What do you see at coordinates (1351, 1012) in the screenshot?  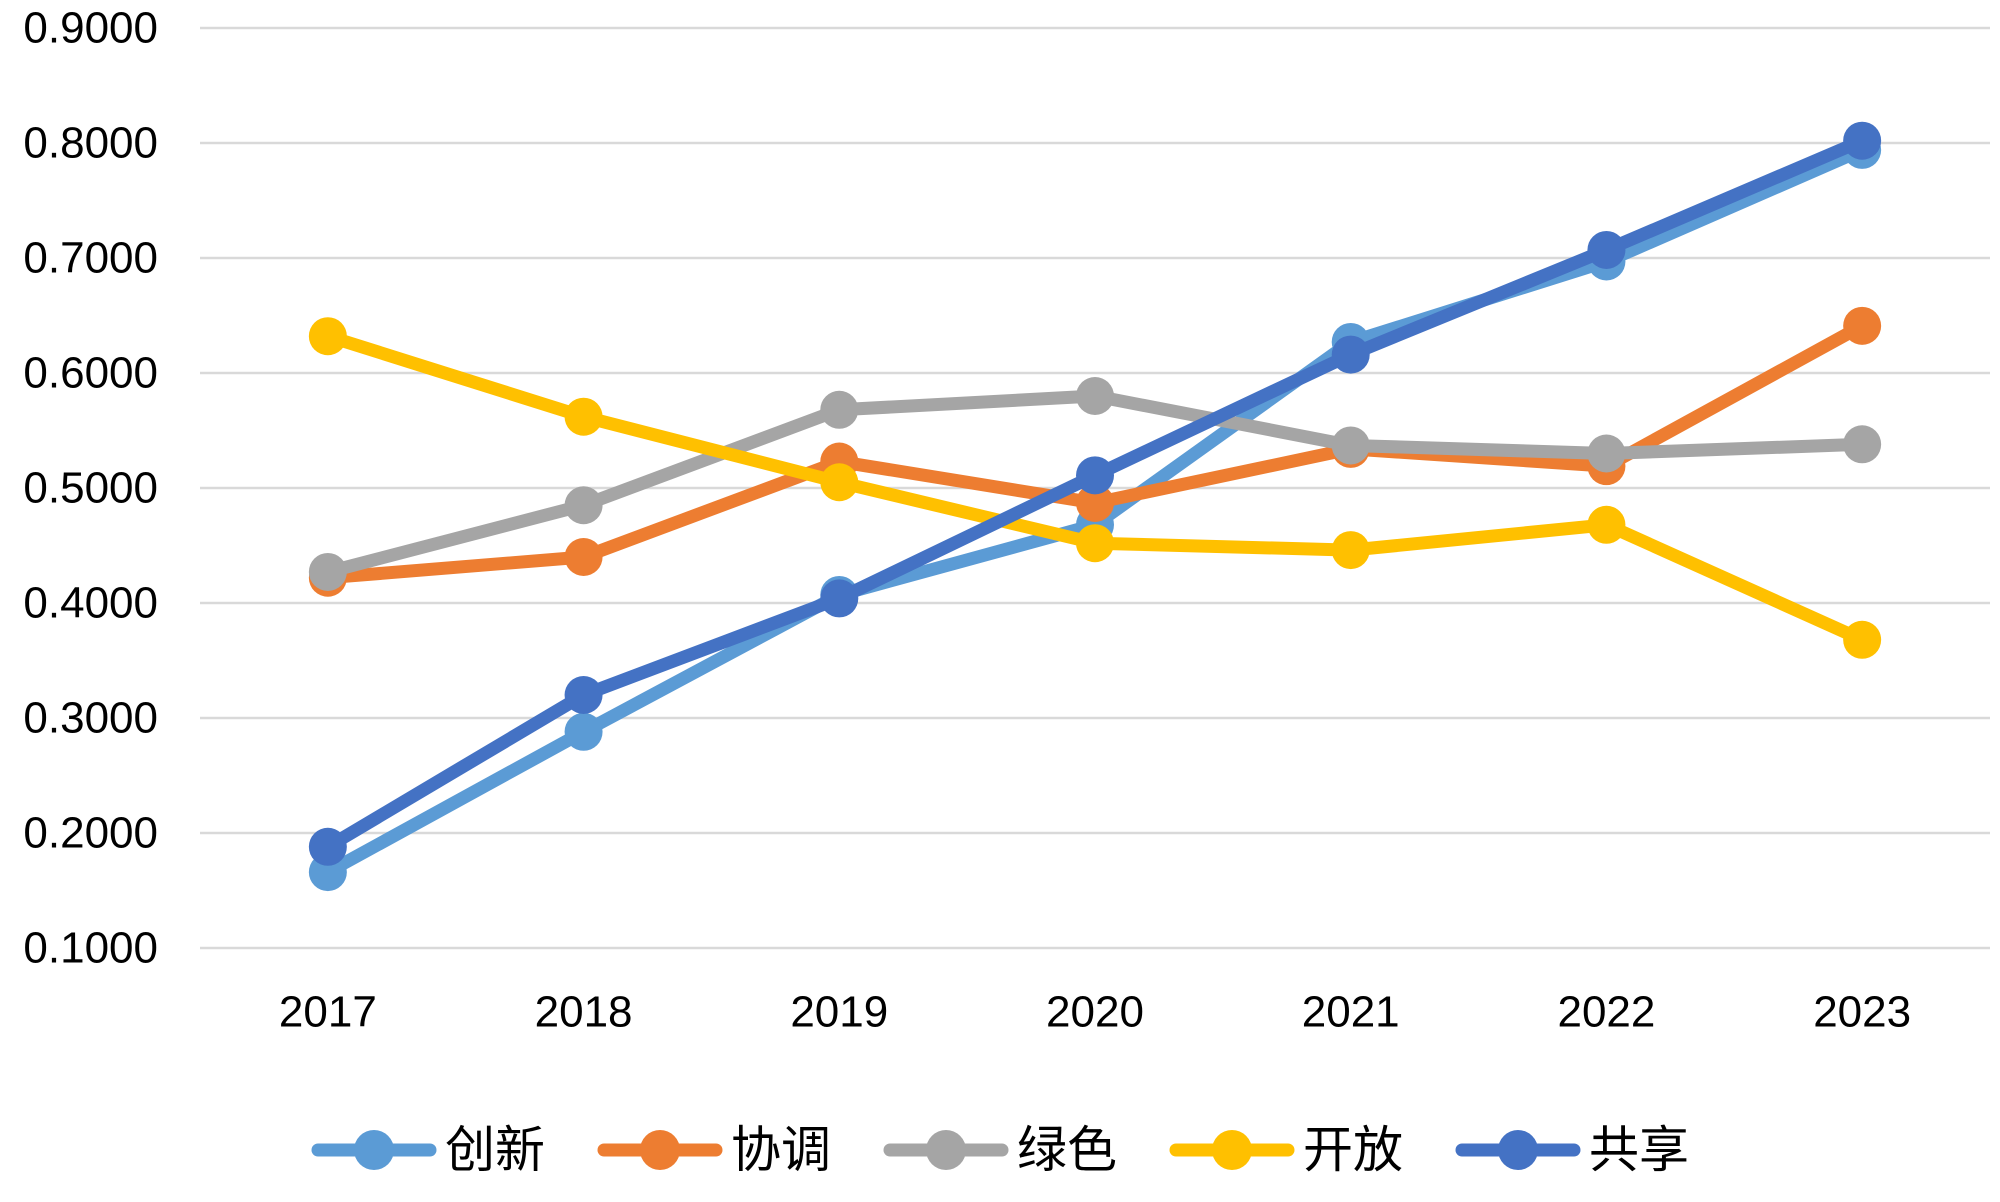 I see `x-tick-label: 2021` at bounding box center [1351, 1012].